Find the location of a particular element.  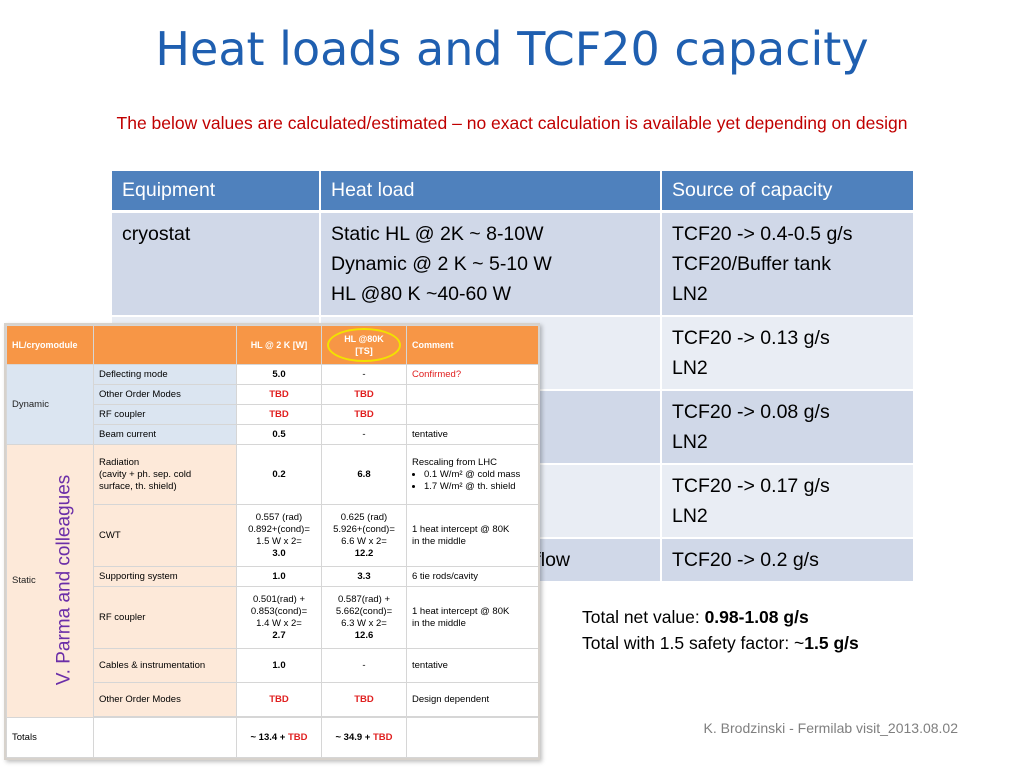

group-static: Static is located at coordinates (50, 581).